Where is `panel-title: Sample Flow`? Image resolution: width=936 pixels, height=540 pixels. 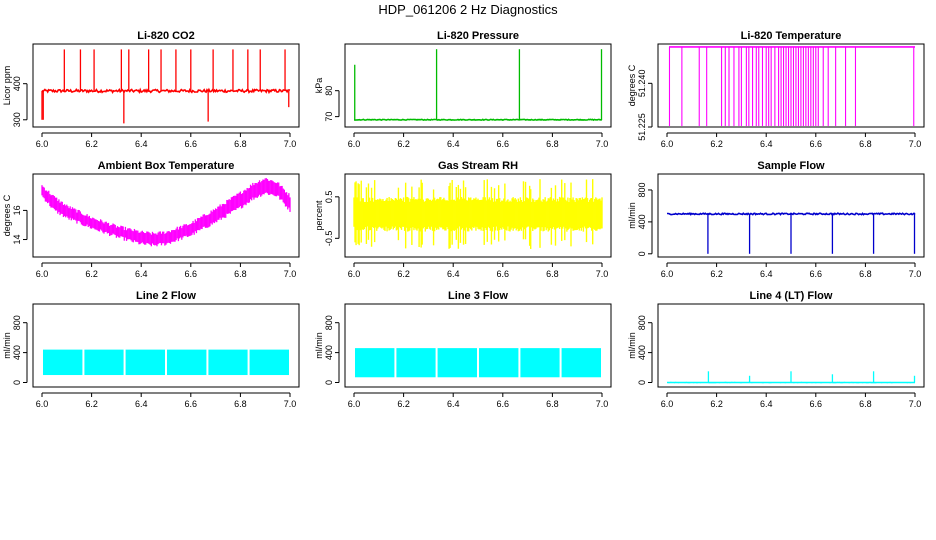 panel-title: Sample Flow is located at coordinates (791, 166).